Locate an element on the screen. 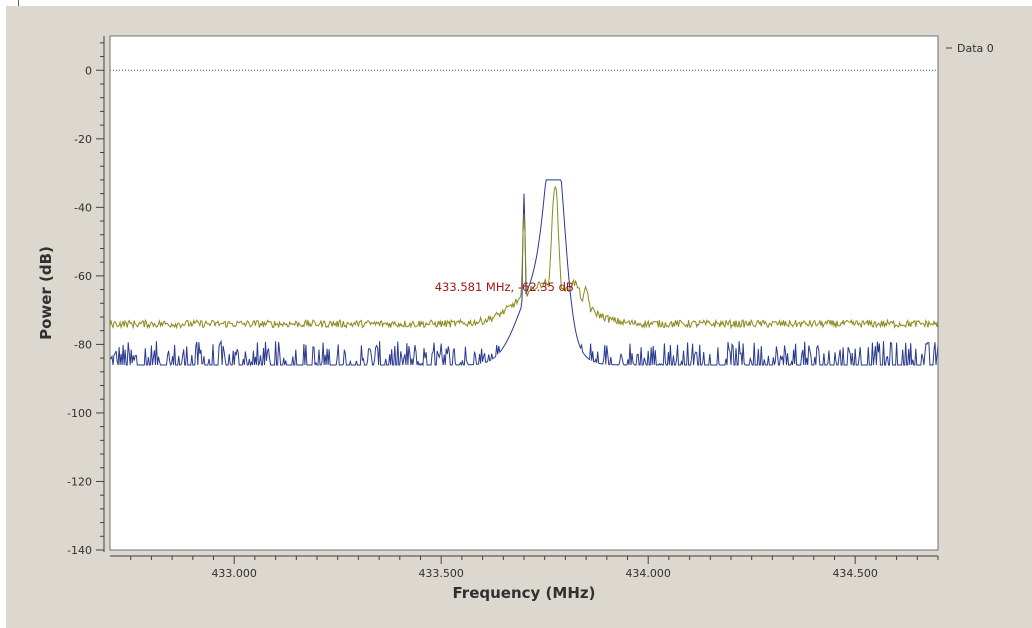 This screenshot has height=628, width=1032. window-top-edge is located at coordinates (516, 3).